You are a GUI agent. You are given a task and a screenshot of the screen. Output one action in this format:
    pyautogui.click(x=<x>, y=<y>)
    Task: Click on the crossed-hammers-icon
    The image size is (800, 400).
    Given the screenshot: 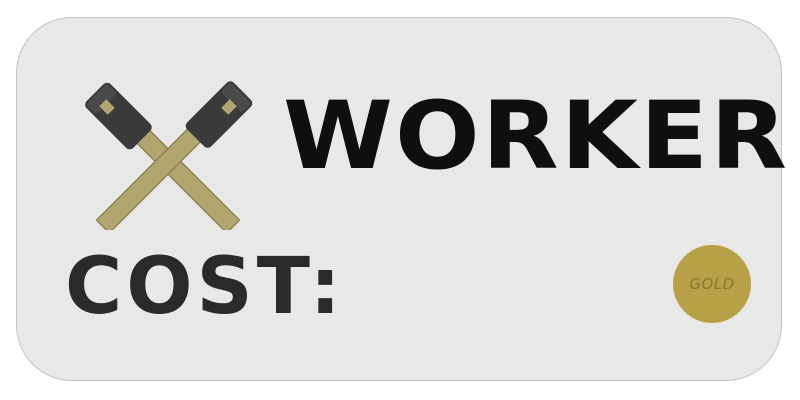 What is the action you would take?
    pyautogui.click(x=168, y=155)
    